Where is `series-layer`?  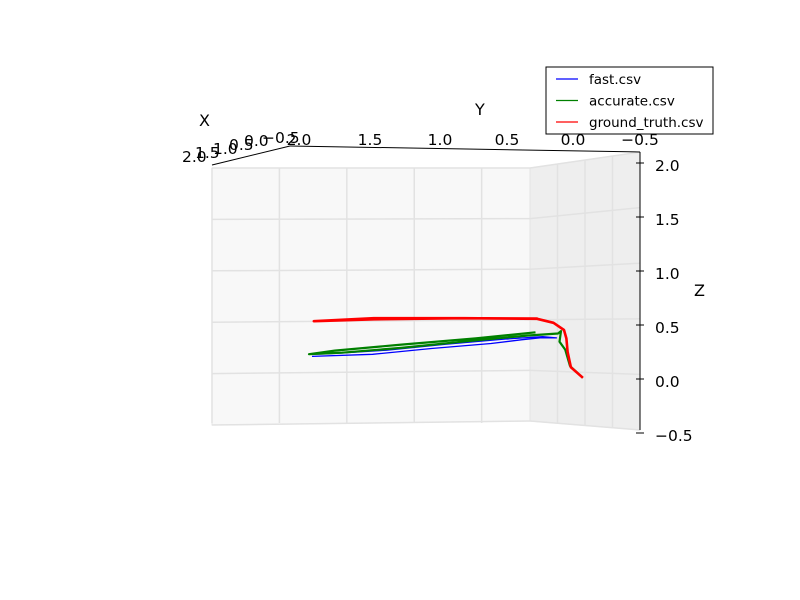 series-layer is located at coordinates (445, 347).